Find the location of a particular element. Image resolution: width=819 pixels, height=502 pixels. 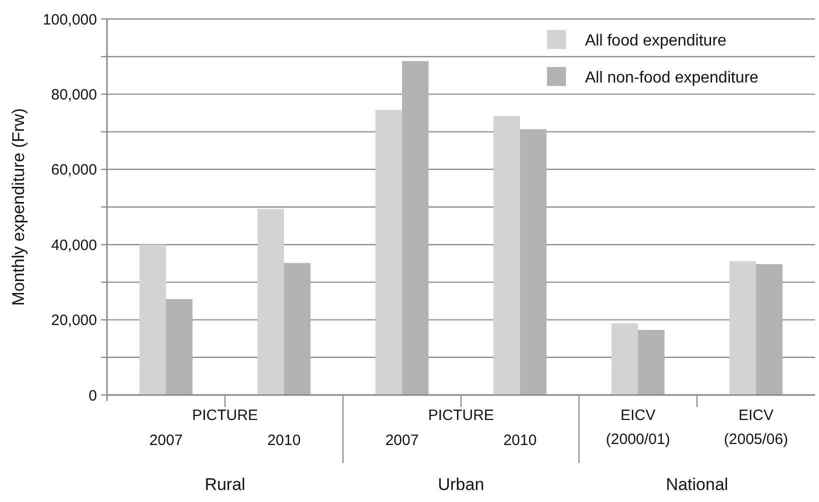

y-tick-label: 60,000 is located at coordinates (74, 170).